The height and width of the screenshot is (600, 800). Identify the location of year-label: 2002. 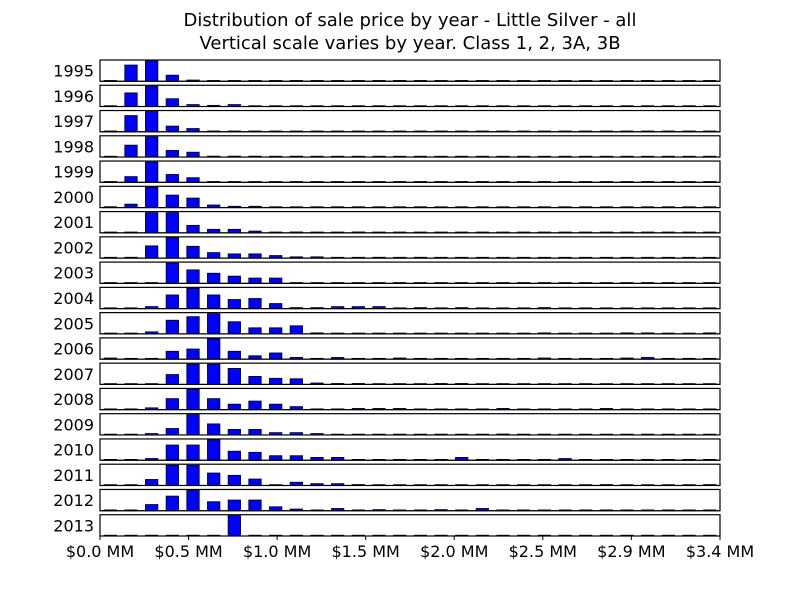
(73, 247).